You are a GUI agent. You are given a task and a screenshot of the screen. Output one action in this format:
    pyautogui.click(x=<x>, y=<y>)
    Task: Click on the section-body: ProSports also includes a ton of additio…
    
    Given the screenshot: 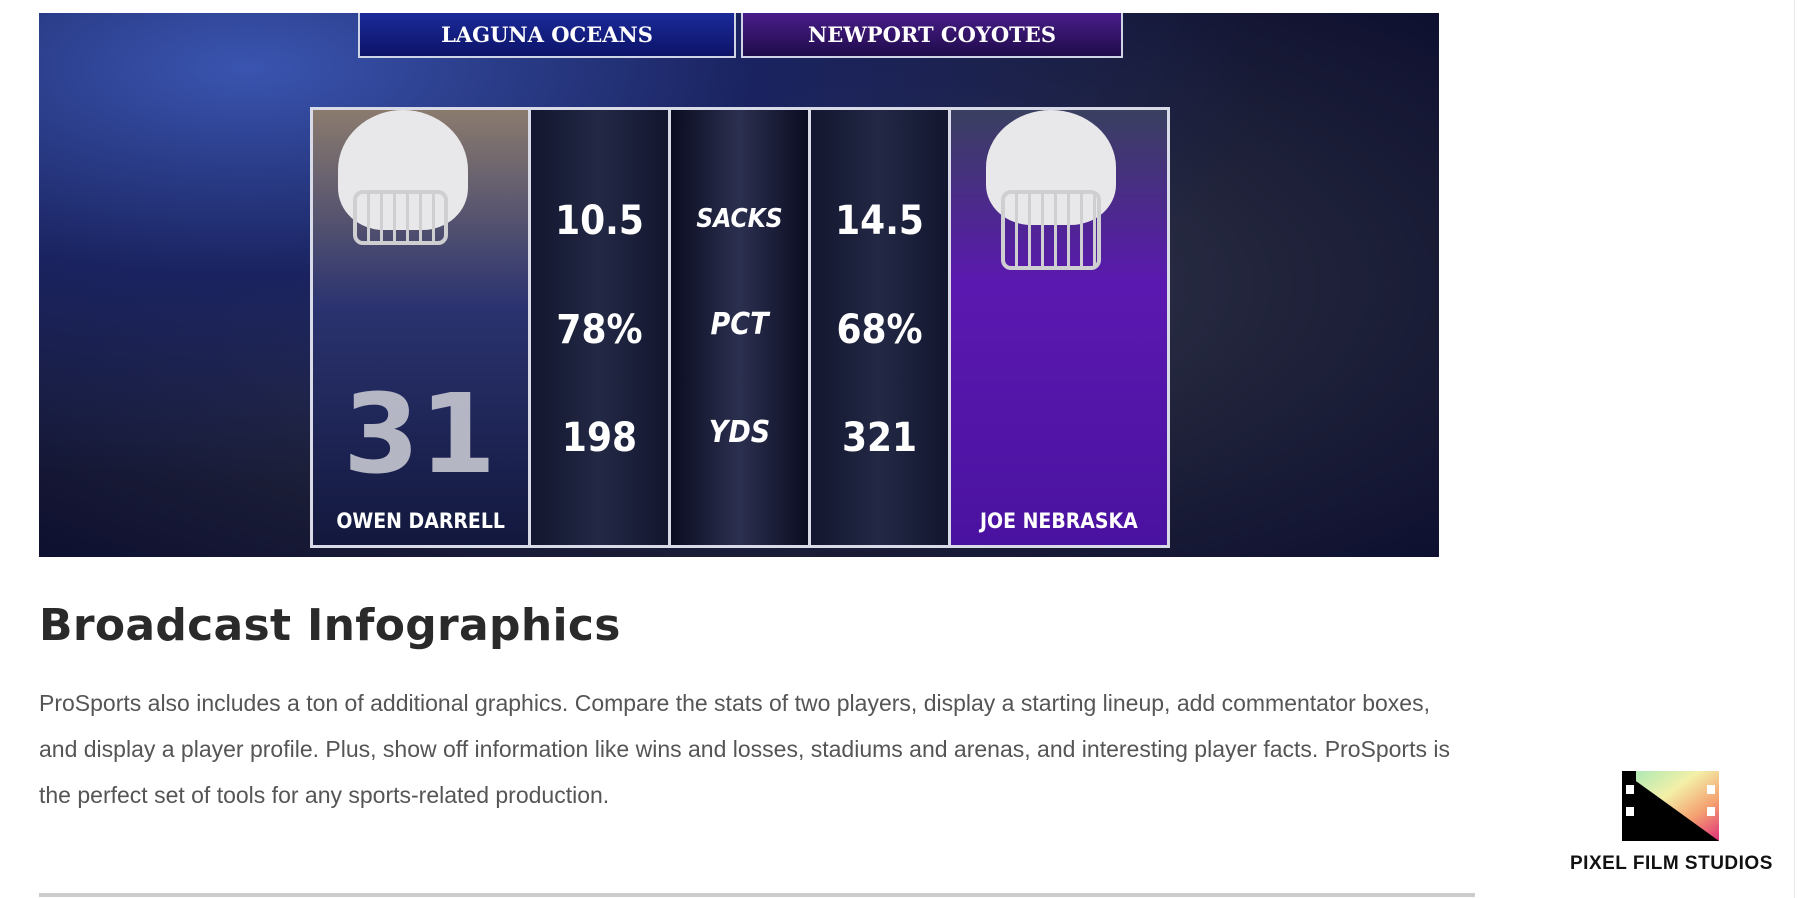 What is the action you would take?
    pyautogui.click(x=744, y=749)
    